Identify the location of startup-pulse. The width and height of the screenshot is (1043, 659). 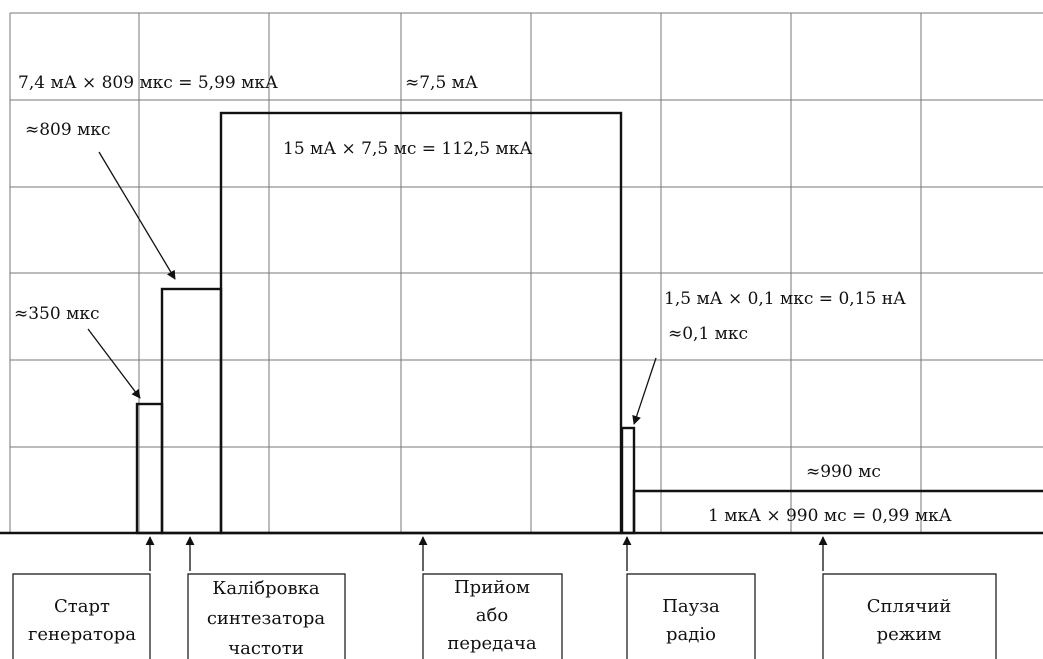
(149, 468).